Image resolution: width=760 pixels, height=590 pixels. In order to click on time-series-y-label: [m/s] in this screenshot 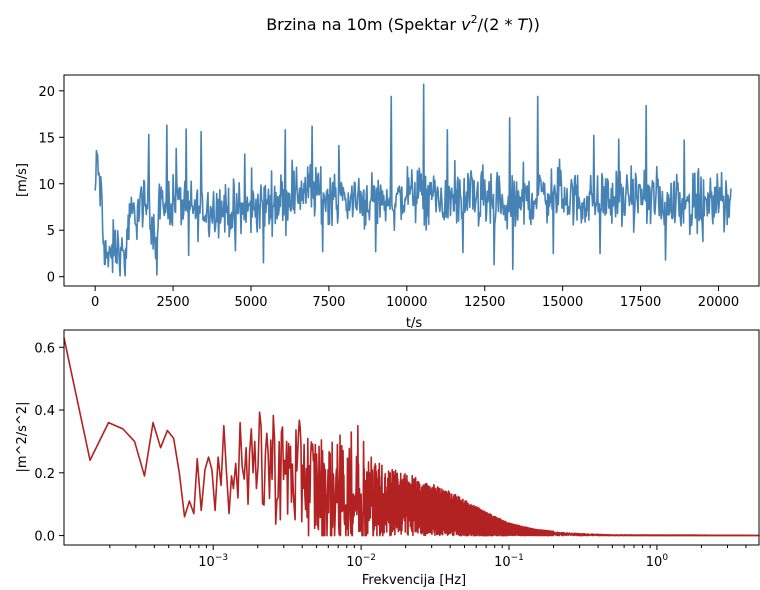, I will do `click(22, 180)`.